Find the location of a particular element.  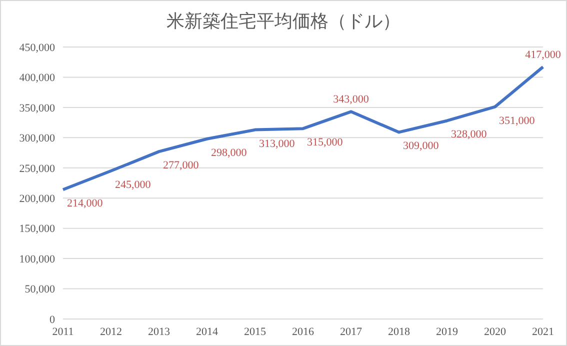

x-tick-label: 2014 is located at coordinates (207, 332).